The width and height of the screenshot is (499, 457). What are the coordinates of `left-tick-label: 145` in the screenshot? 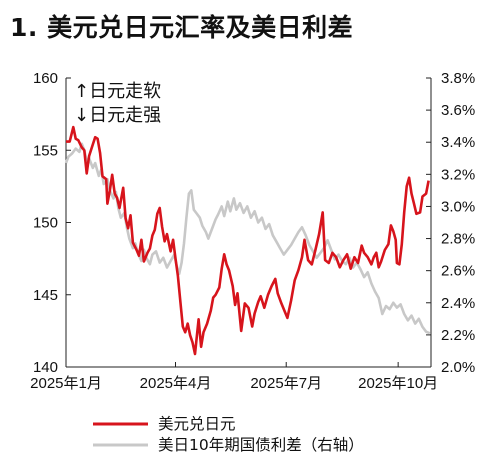 It's located at (45, 295).